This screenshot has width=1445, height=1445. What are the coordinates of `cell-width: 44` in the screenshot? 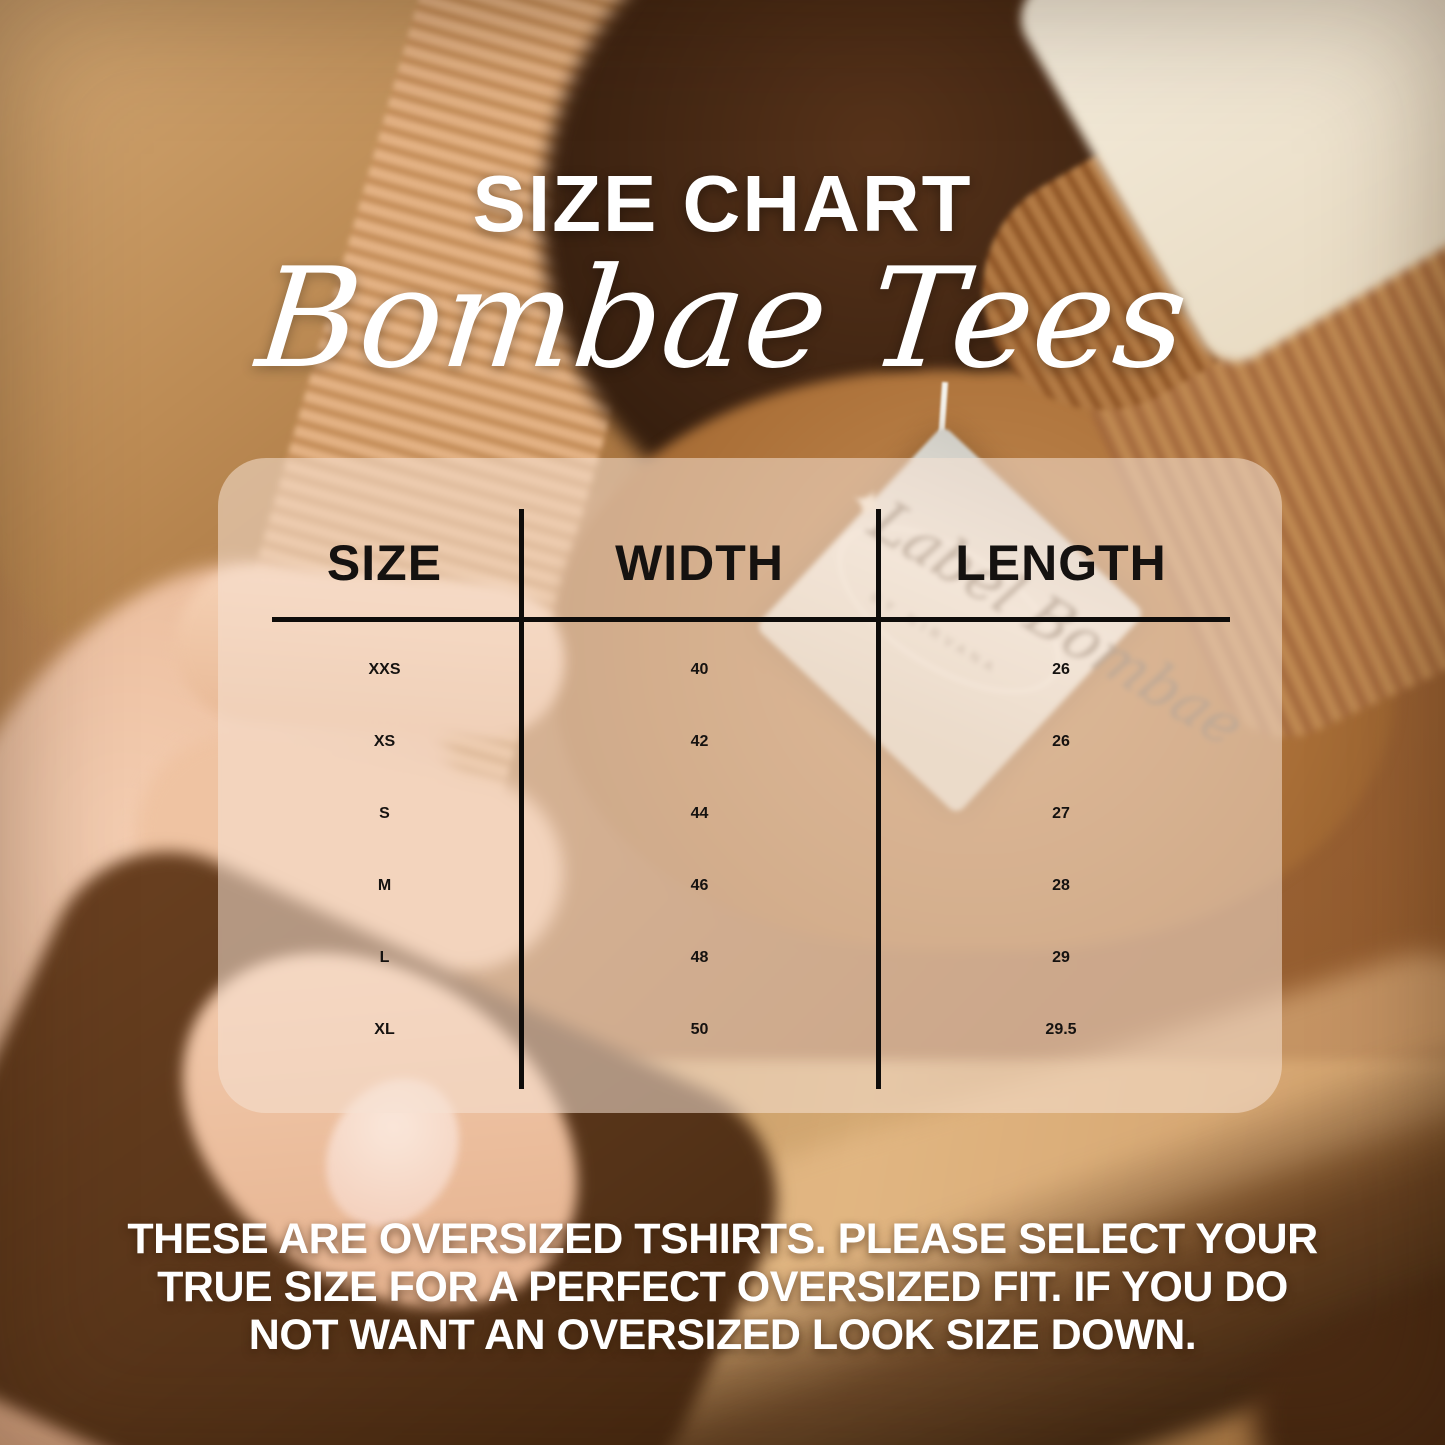 It's located at (699, 813).